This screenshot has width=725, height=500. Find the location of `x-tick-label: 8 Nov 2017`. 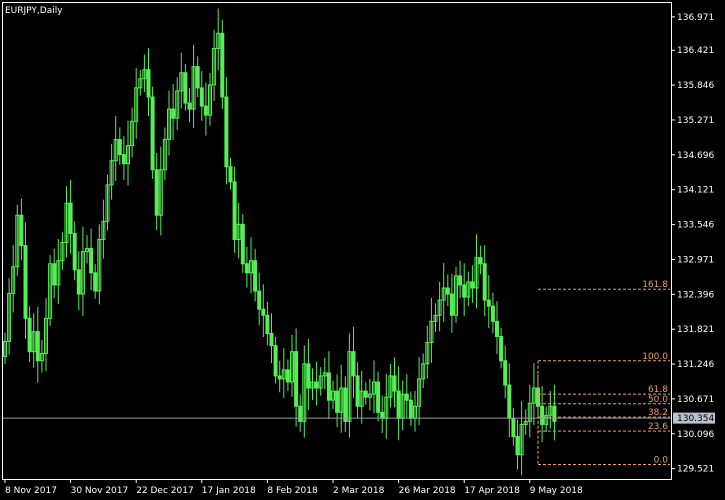

x-tick-label: 8 Nov 2017 is located at coordinates (31, 491).